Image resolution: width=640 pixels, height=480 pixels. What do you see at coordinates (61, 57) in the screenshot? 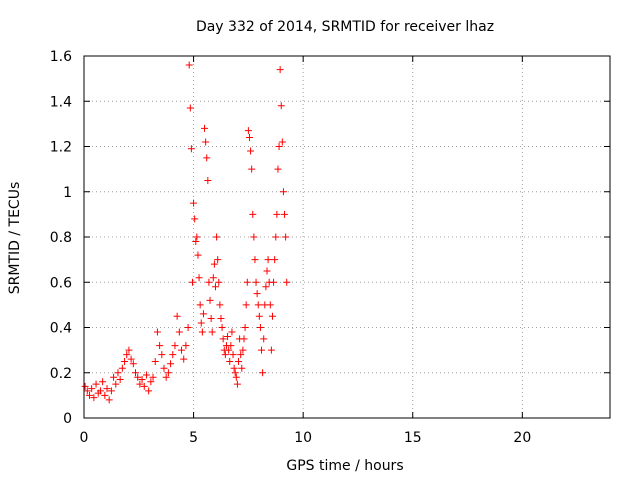
I see `y-tick-label: 1.6` at bounding box center [61, 57].